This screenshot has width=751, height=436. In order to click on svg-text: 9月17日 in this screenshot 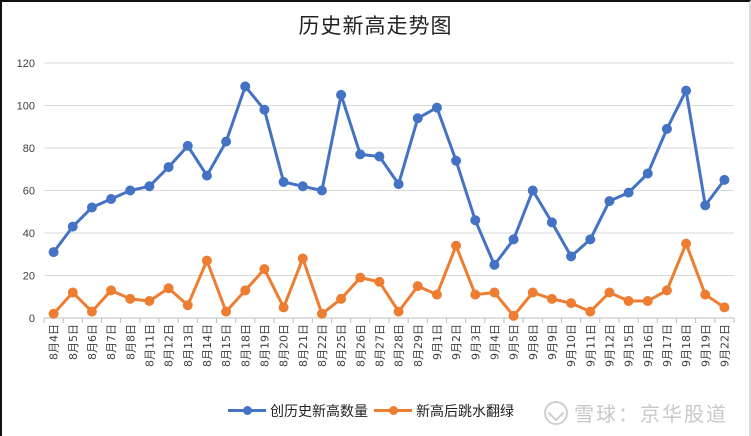, I will do `click(667, 345)`.